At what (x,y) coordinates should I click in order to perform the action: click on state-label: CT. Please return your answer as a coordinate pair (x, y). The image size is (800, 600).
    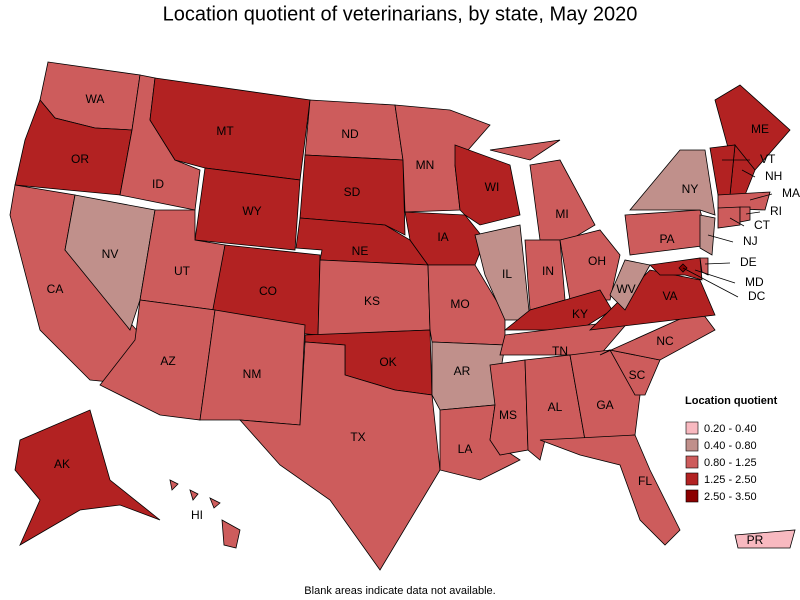
    Looking at the image, I should click on (762, 225).